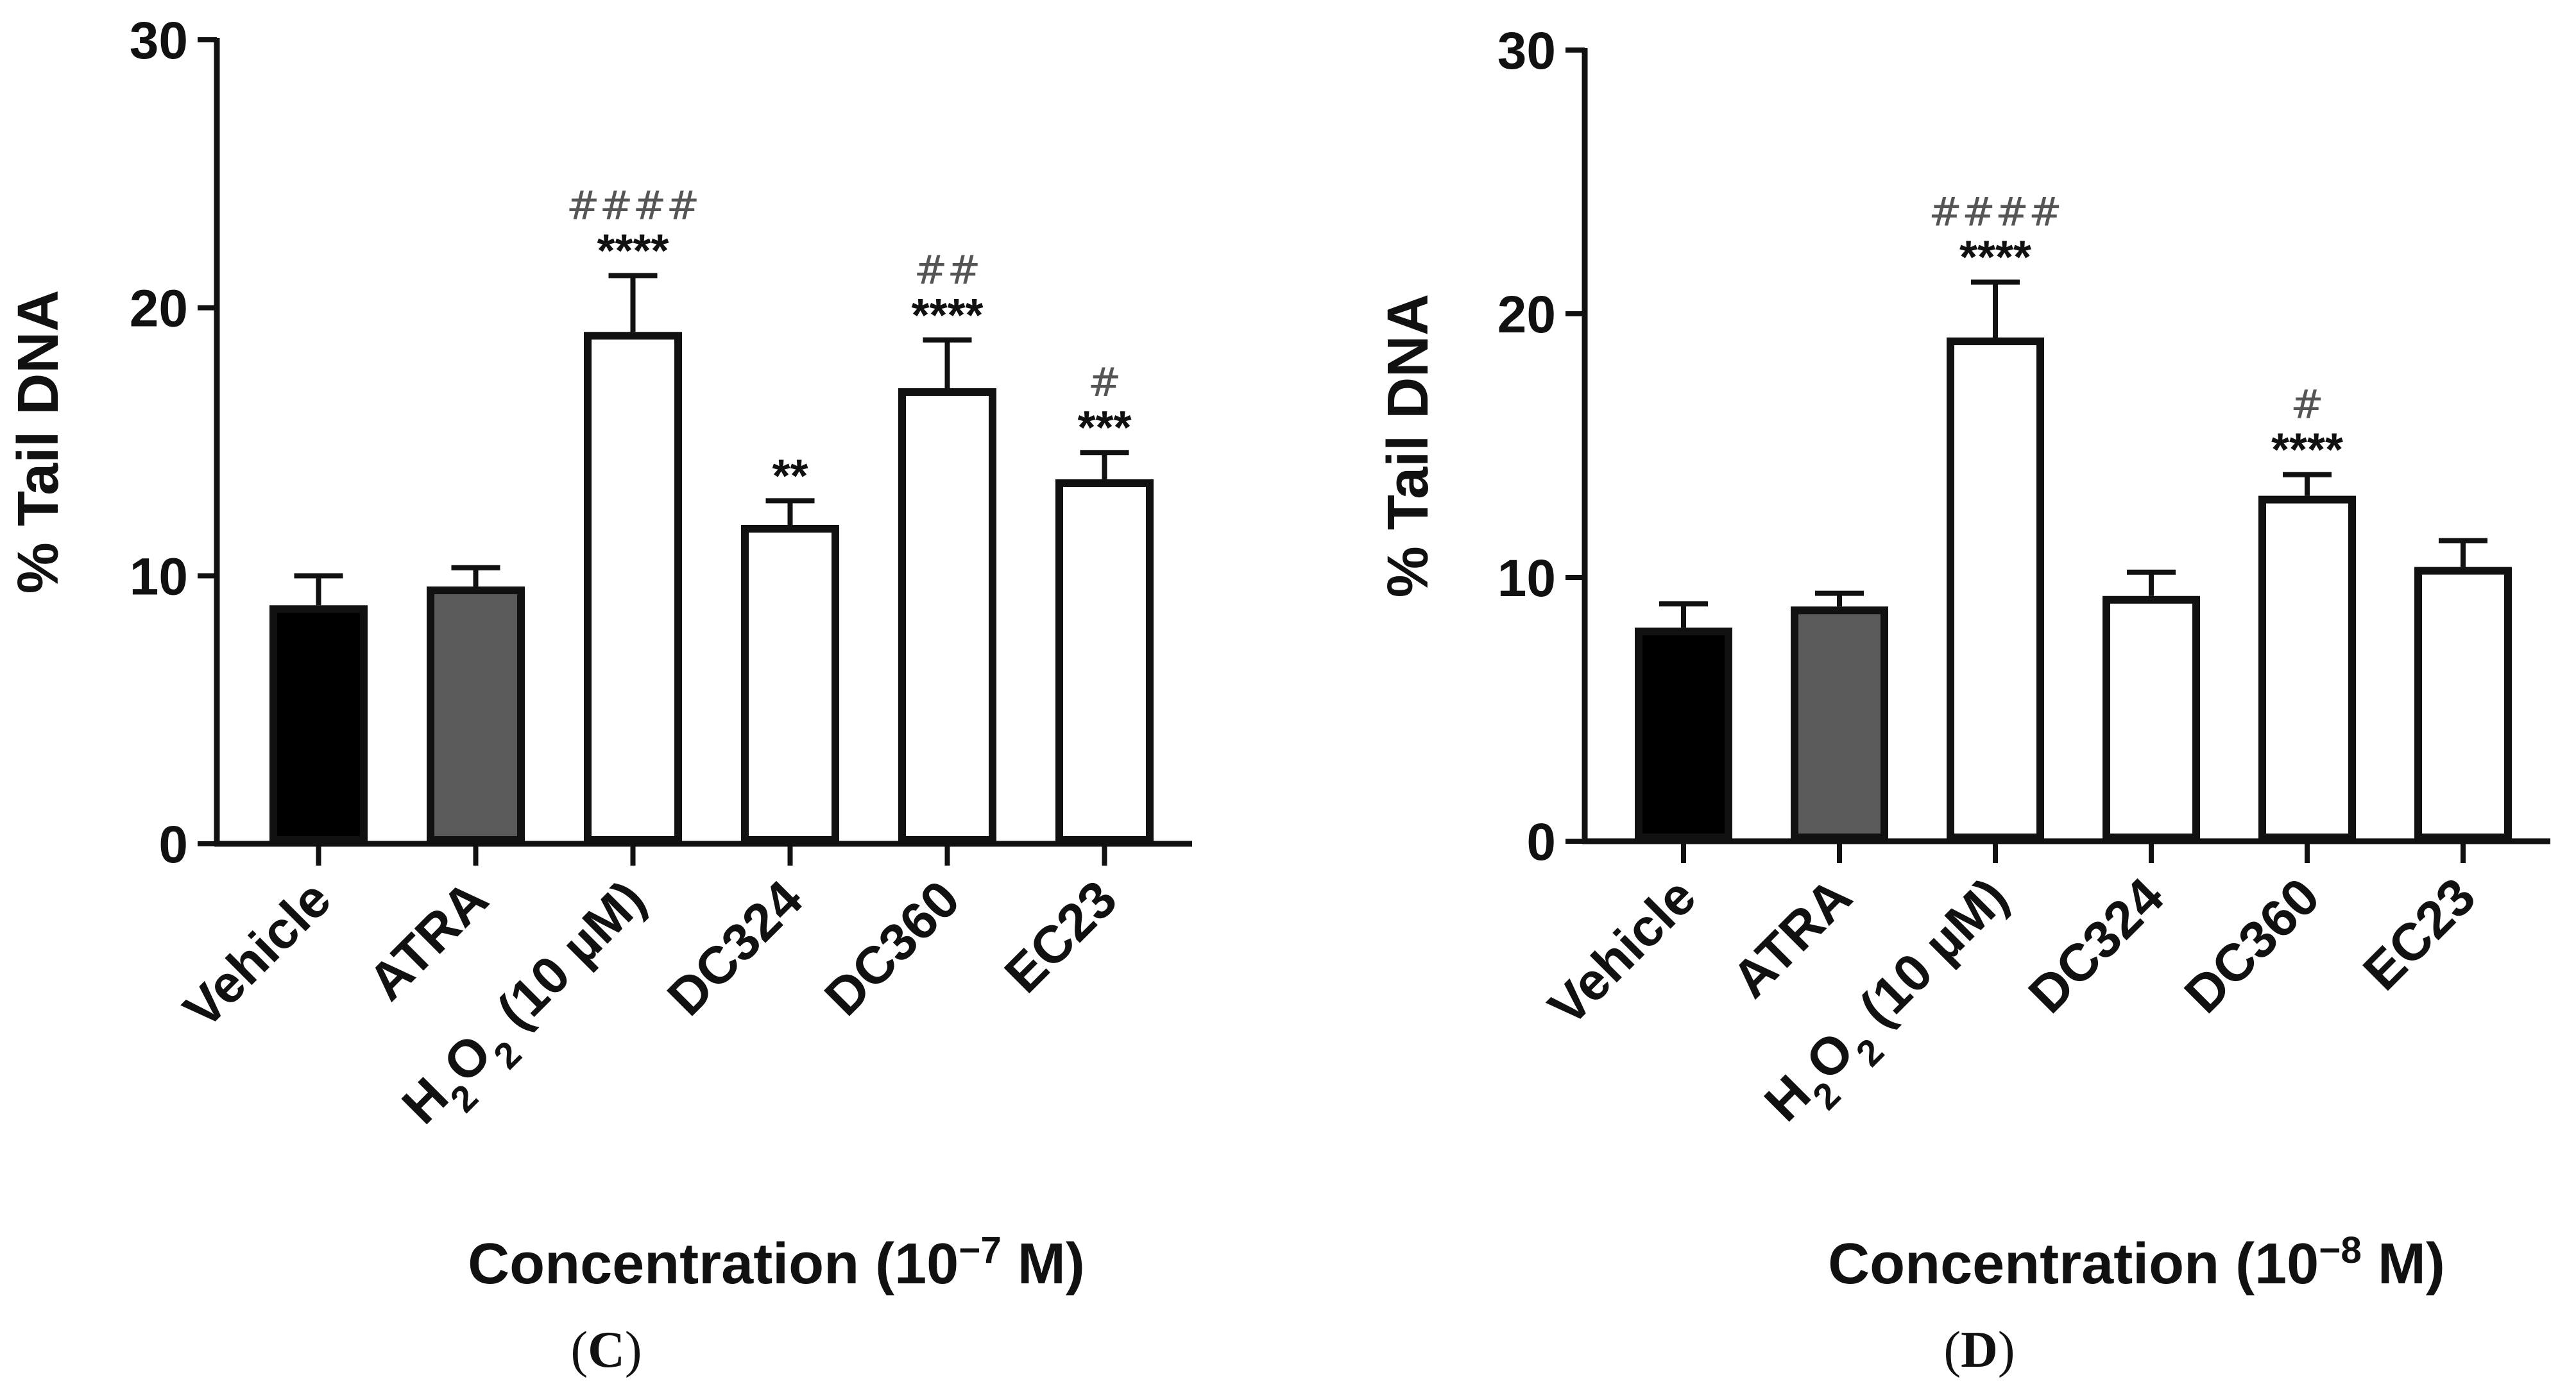 The image size is (2576, 1386). Describe the element at coordinates (776, 1263) in the screenshot. I see `x-axis-title: Concentration (10−7 M)` at that location.